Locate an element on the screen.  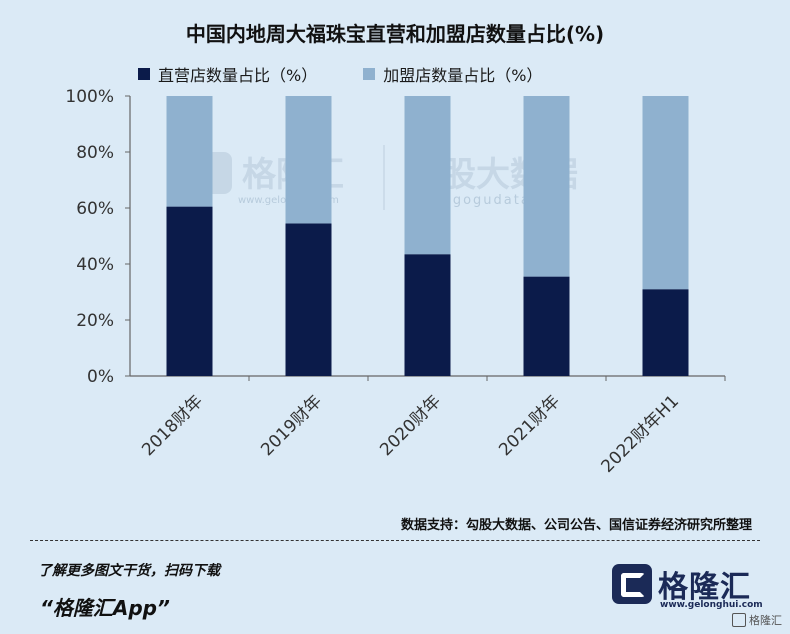
legend-label-direct: 直营店数量占比（%） is located at coordinates (238, 75).